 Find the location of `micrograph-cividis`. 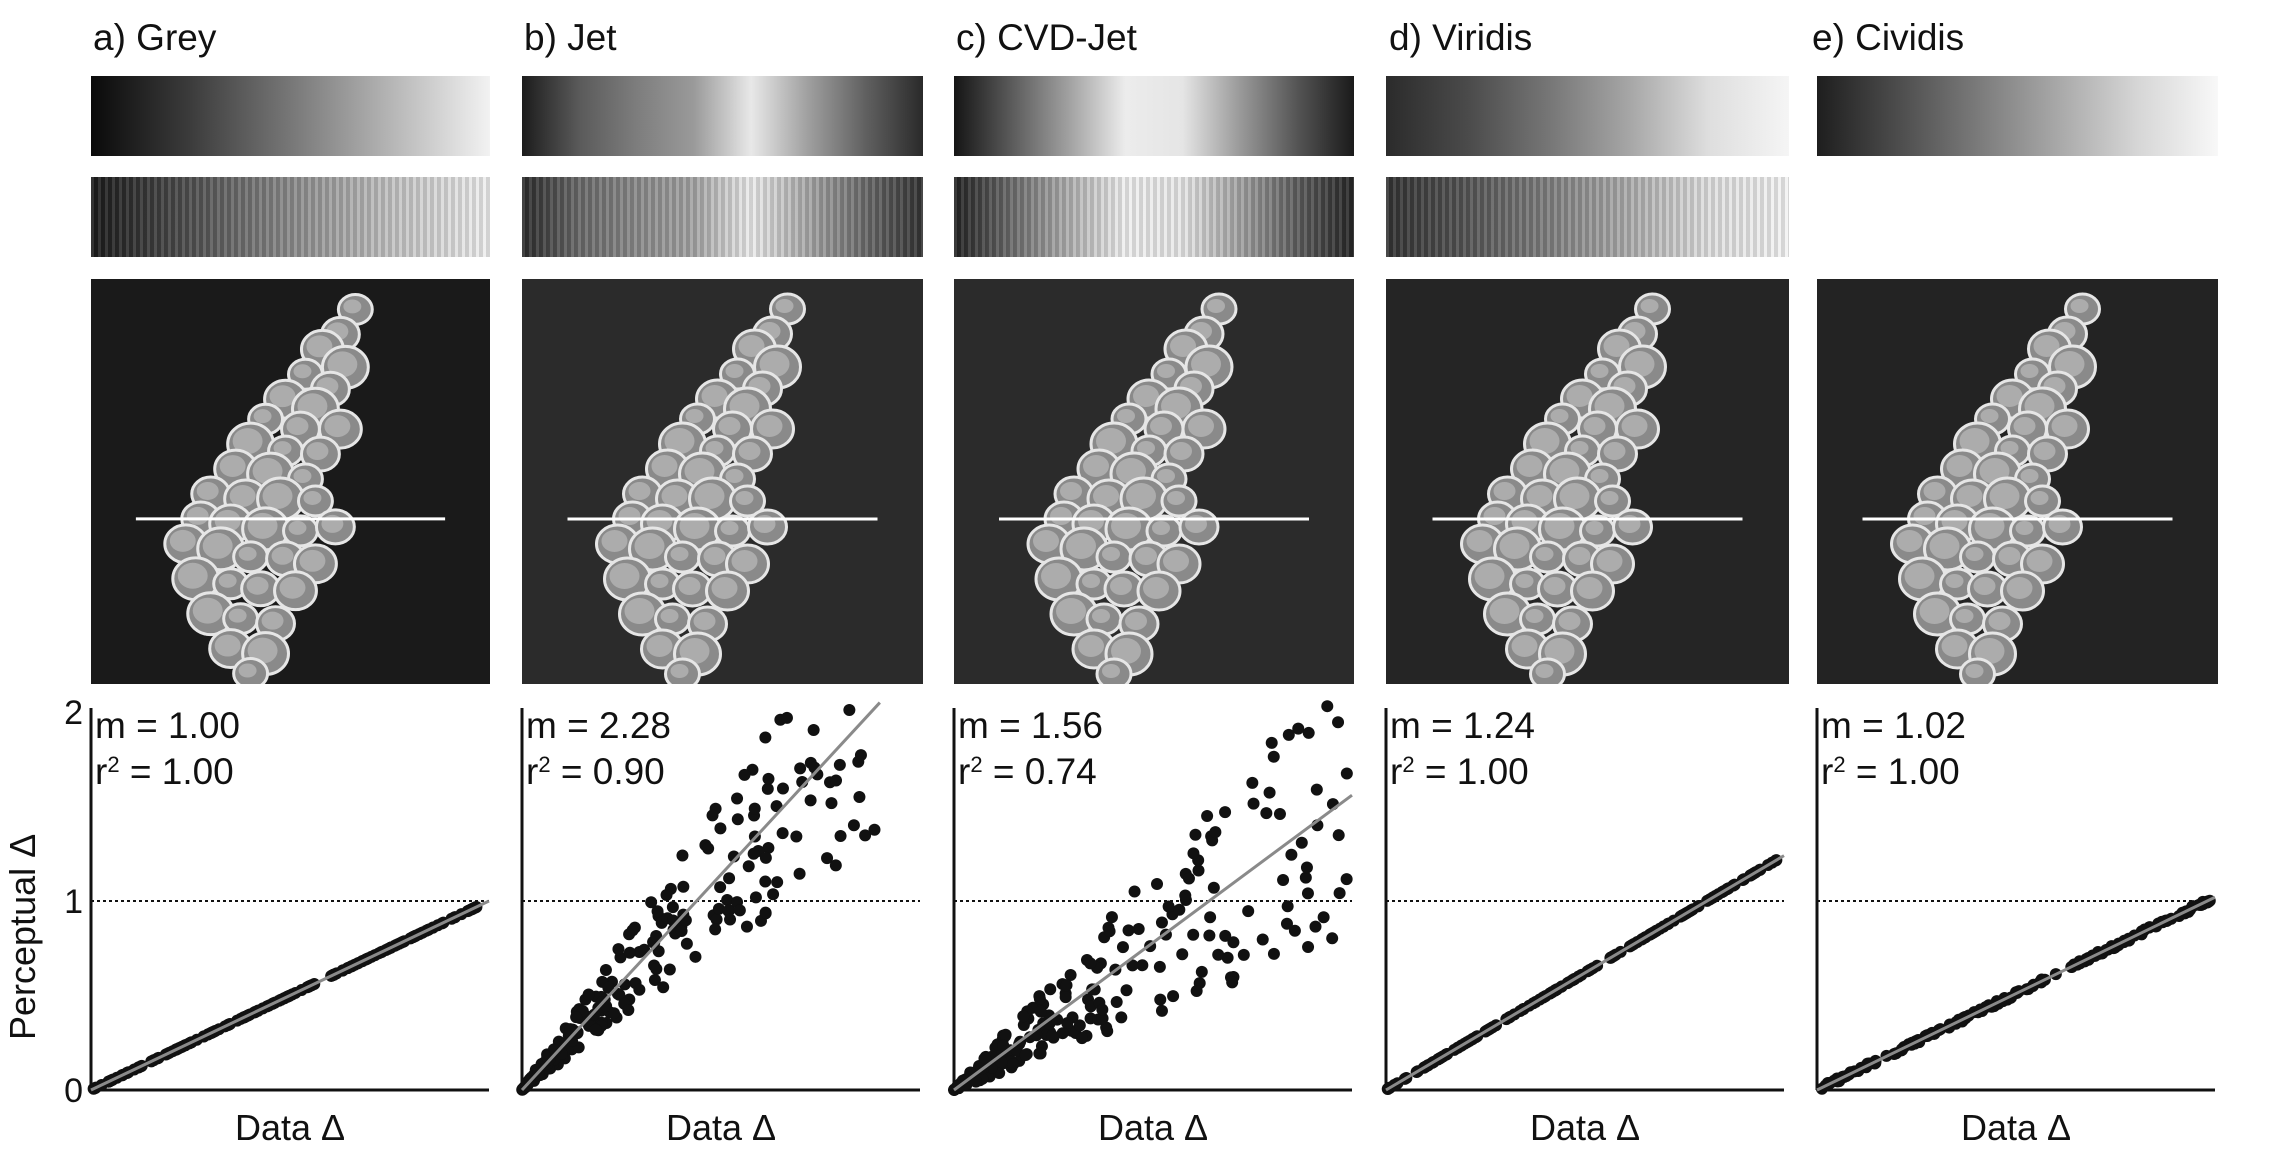

micrograph-cividis is located at coordinates (2017, 481).